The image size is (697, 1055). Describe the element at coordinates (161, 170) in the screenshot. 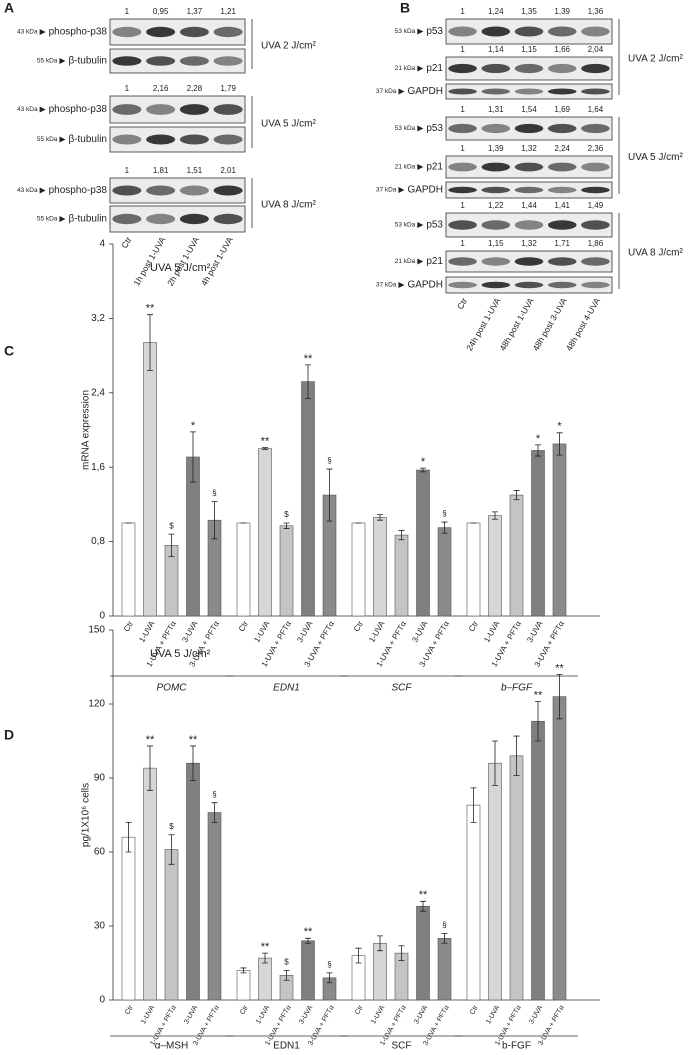

I see `quantification: 1,81` at that location.